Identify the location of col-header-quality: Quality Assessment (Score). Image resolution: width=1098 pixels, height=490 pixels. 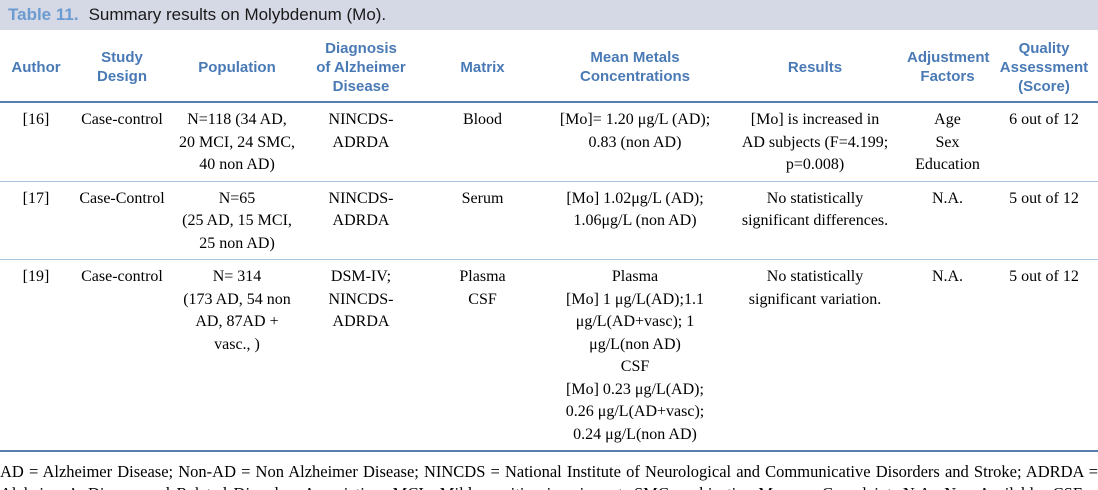
(1044, 68).